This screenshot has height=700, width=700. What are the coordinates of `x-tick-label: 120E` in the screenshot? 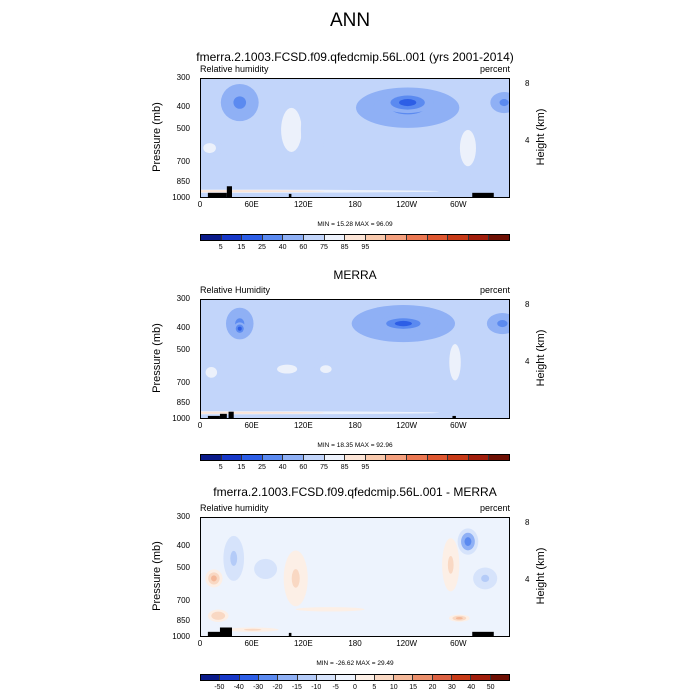 It's located at (303, 643).